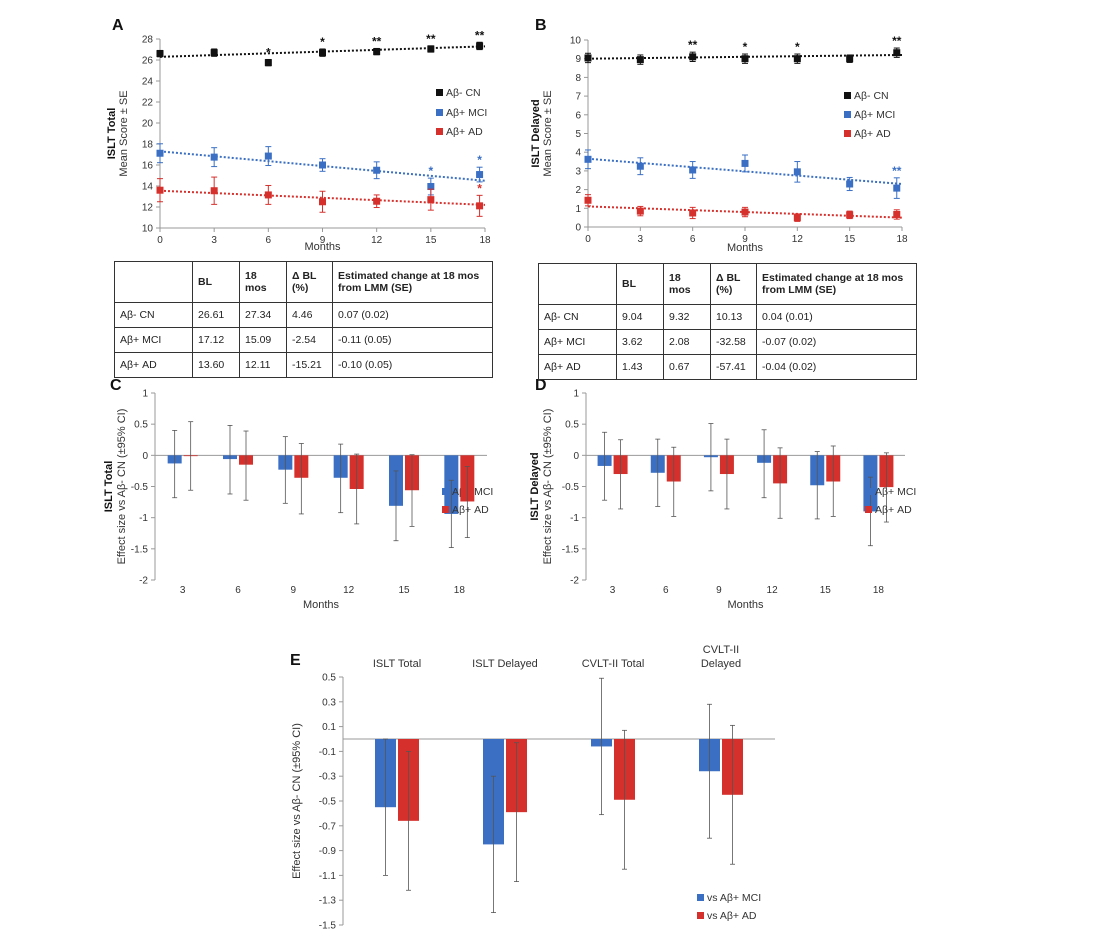 The width and height of the screenshot is (1110, 948). What do you see at coordinates (727, 367) in the screenshot?
I see `table-b-row: Aβ+ AD 1.43 0.67 -57.41 -0.04 (0.02)` at bounding box center [727, 367].